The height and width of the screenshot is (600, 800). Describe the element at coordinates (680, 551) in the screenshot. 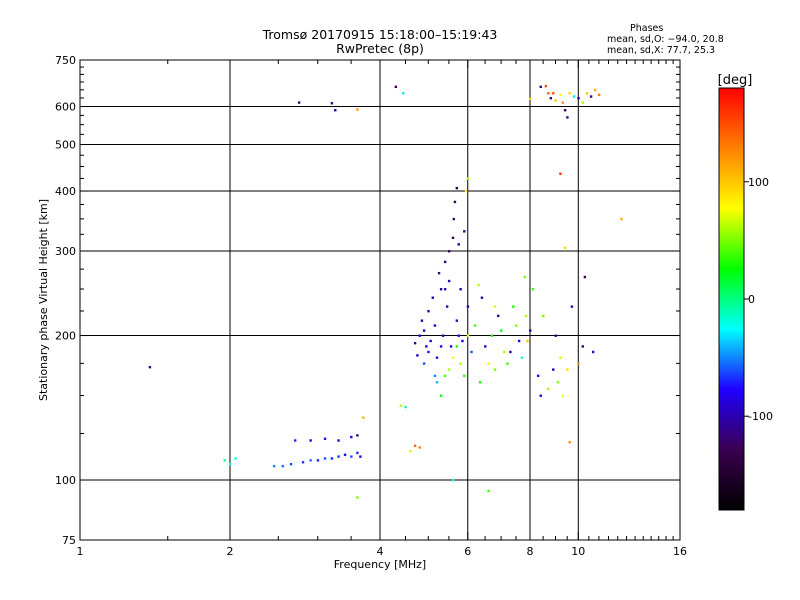

I see `x-tick-label: 16` at that location.